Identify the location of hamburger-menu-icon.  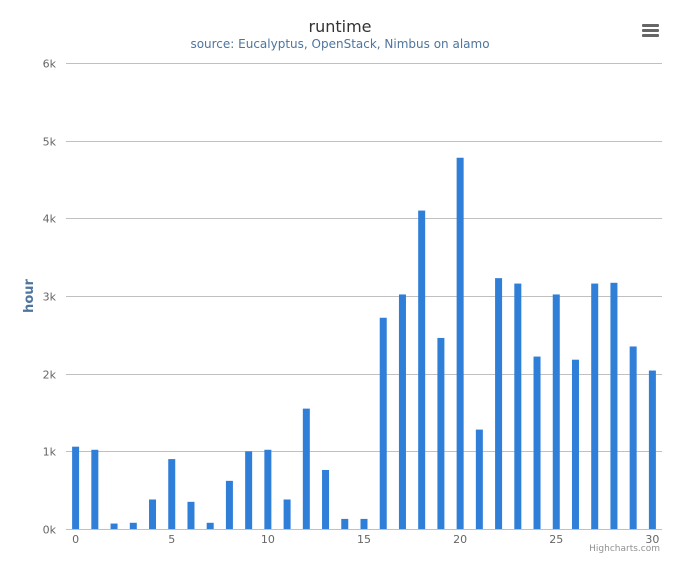
(650, 30).